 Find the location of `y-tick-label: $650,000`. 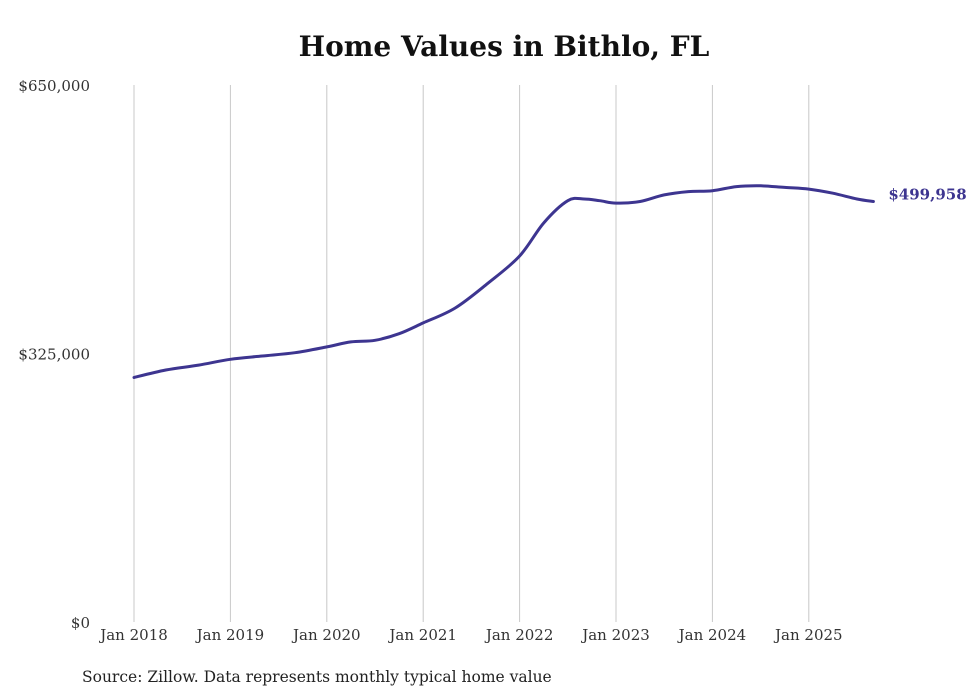

y-tick-label: $650,000 is located at coordinates (54, 86).